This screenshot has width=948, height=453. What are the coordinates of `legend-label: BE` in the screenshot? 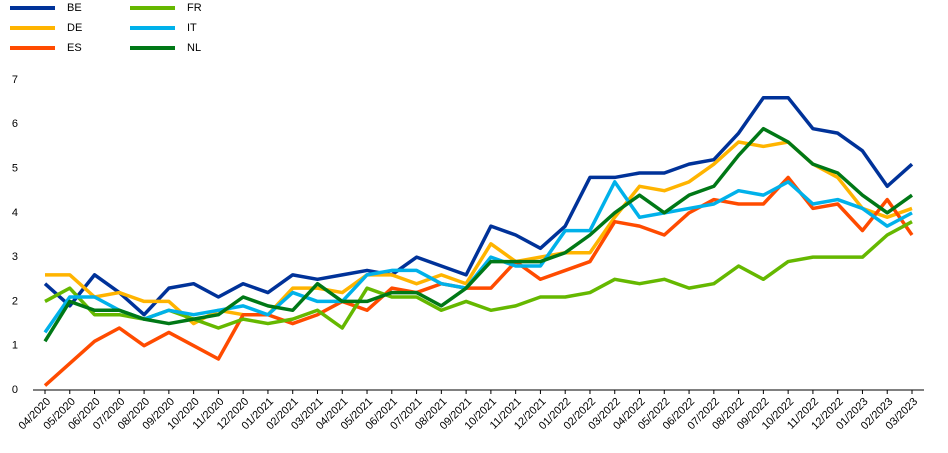 It's located at (74, 8).